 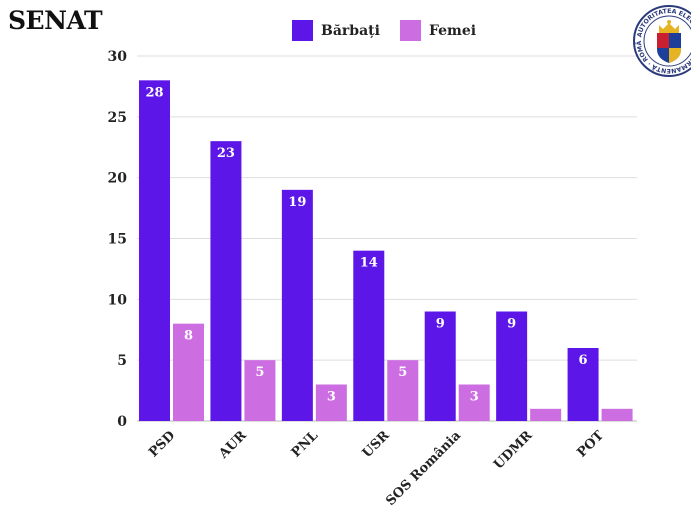 I want to click on x-tick-label: USR, so click(x=376, y=444).